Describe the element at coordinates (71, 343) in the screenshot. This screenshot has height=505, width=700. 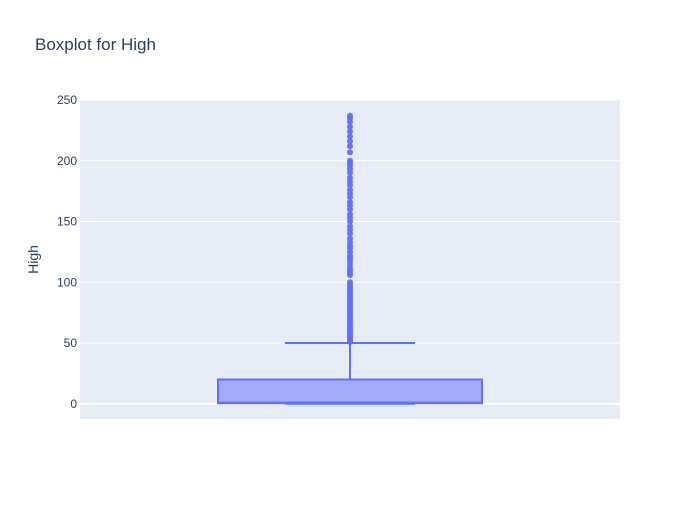
I see `y-tick-label: 50` at that location.